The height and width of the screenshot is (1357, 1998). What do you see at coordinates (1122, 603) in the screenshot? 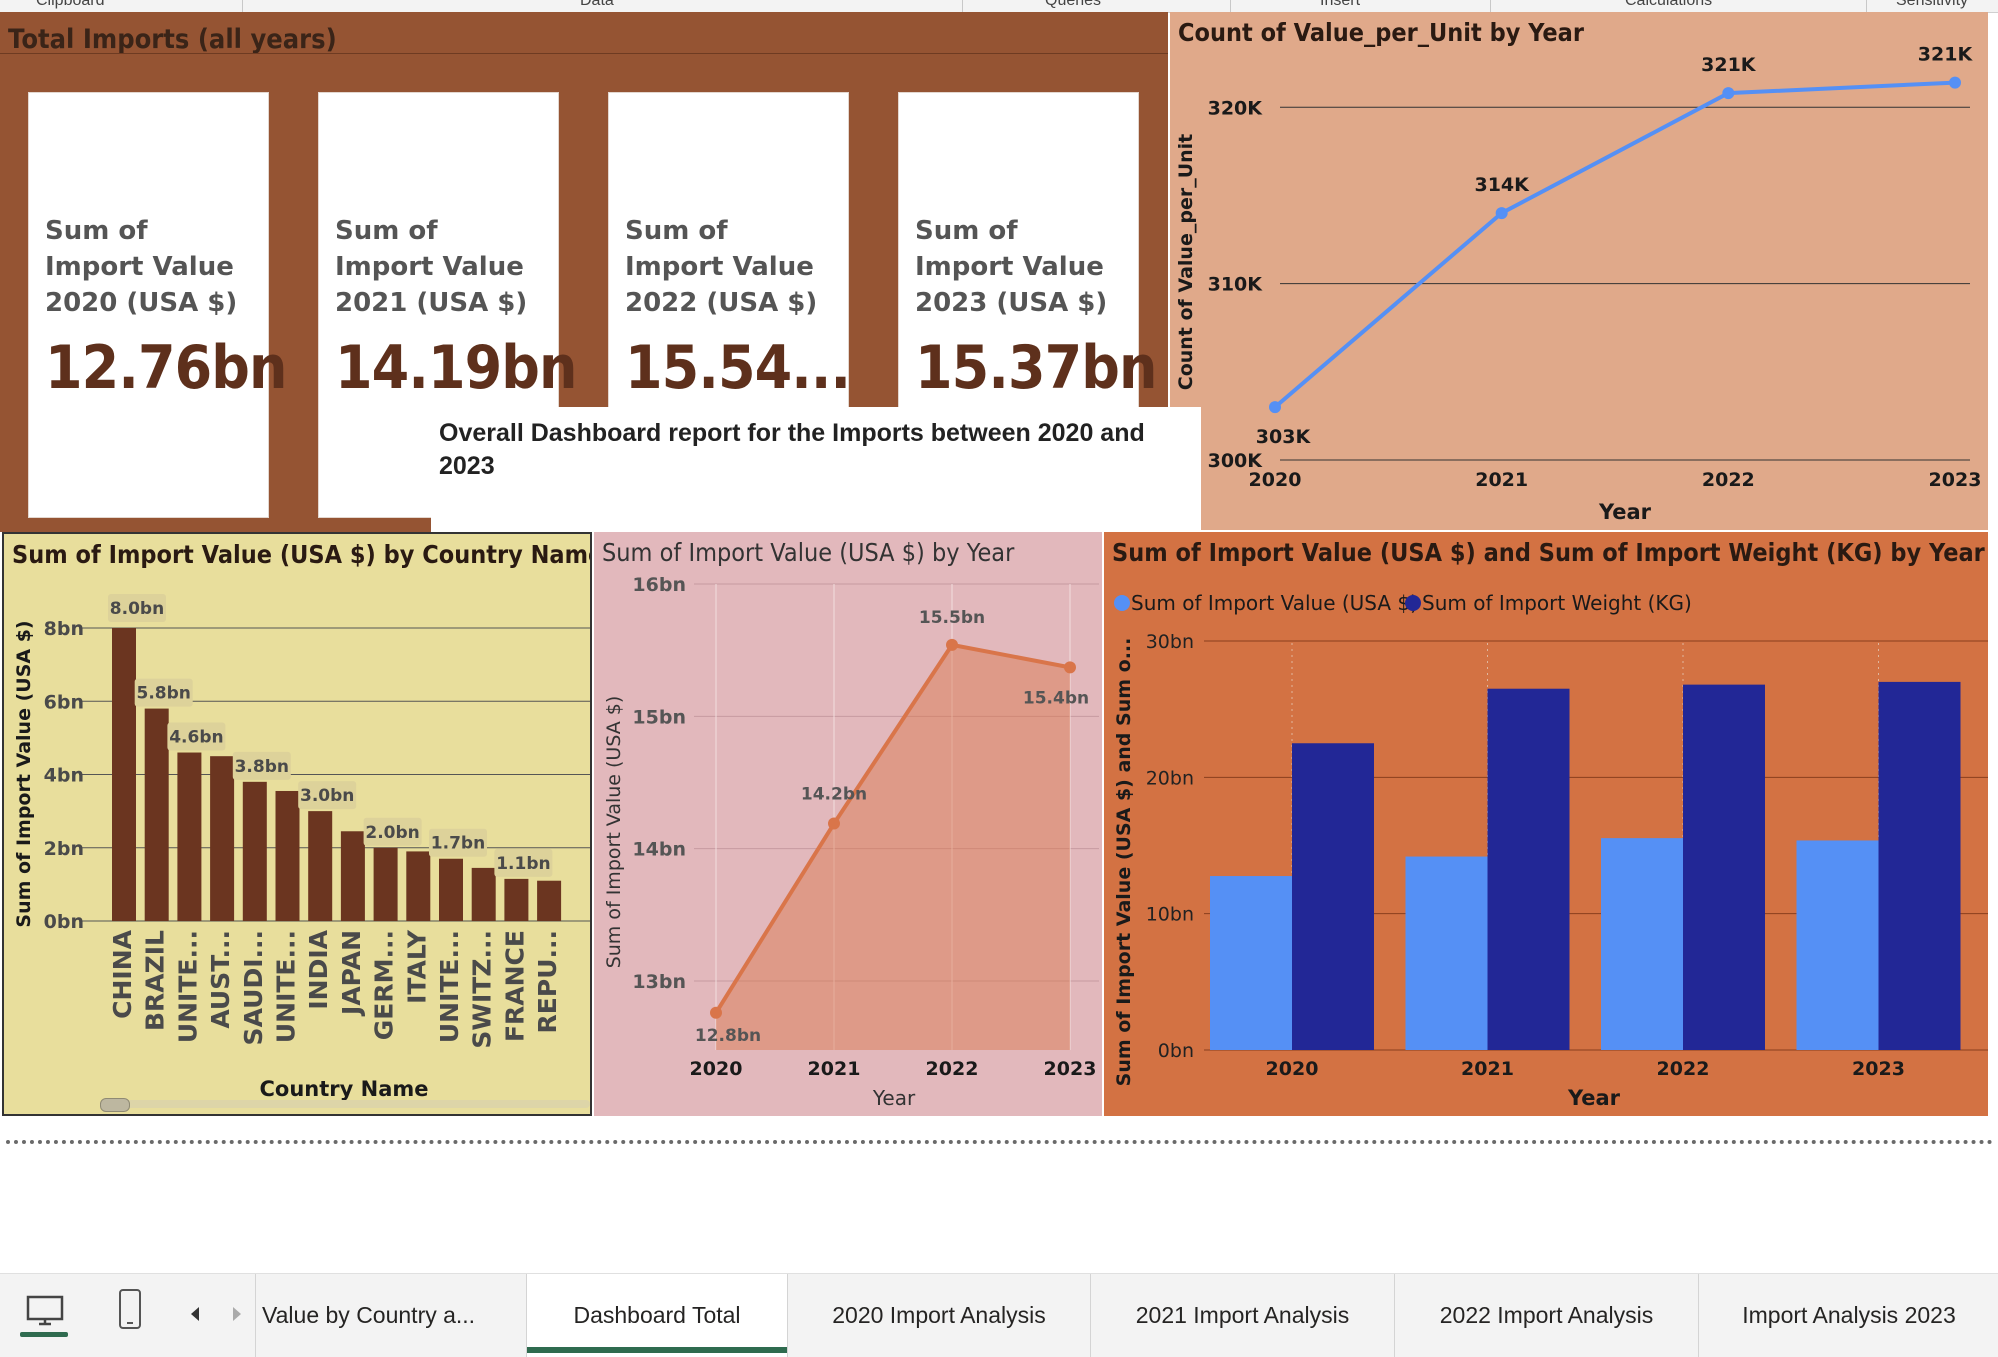
I see `legend-marker` at bounding box center [1122, 603].